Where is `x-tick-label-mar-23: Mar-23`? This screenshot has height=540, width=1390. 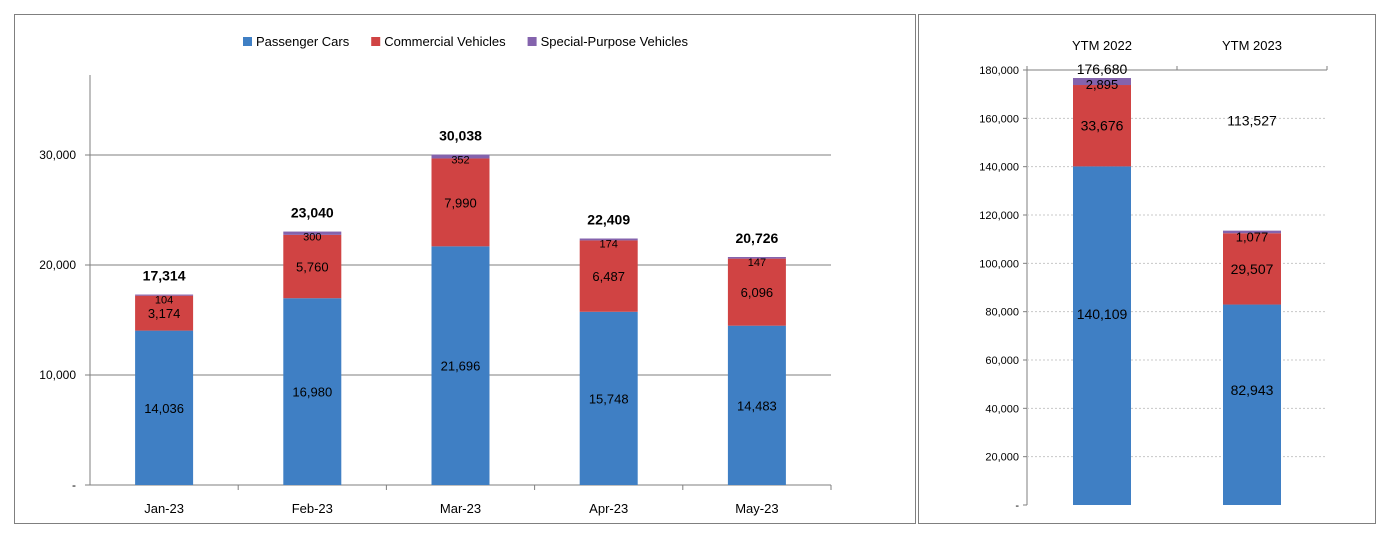 x-tick-label-mar-23: Mar-23 is located at coordinates (460, 508).